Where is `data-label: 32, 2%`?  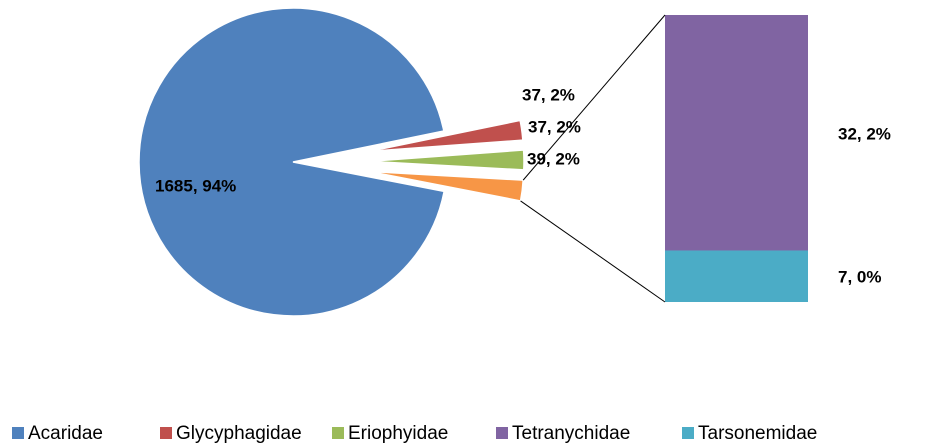 data-label: 32, 2% is located at coordinates (864, 133).